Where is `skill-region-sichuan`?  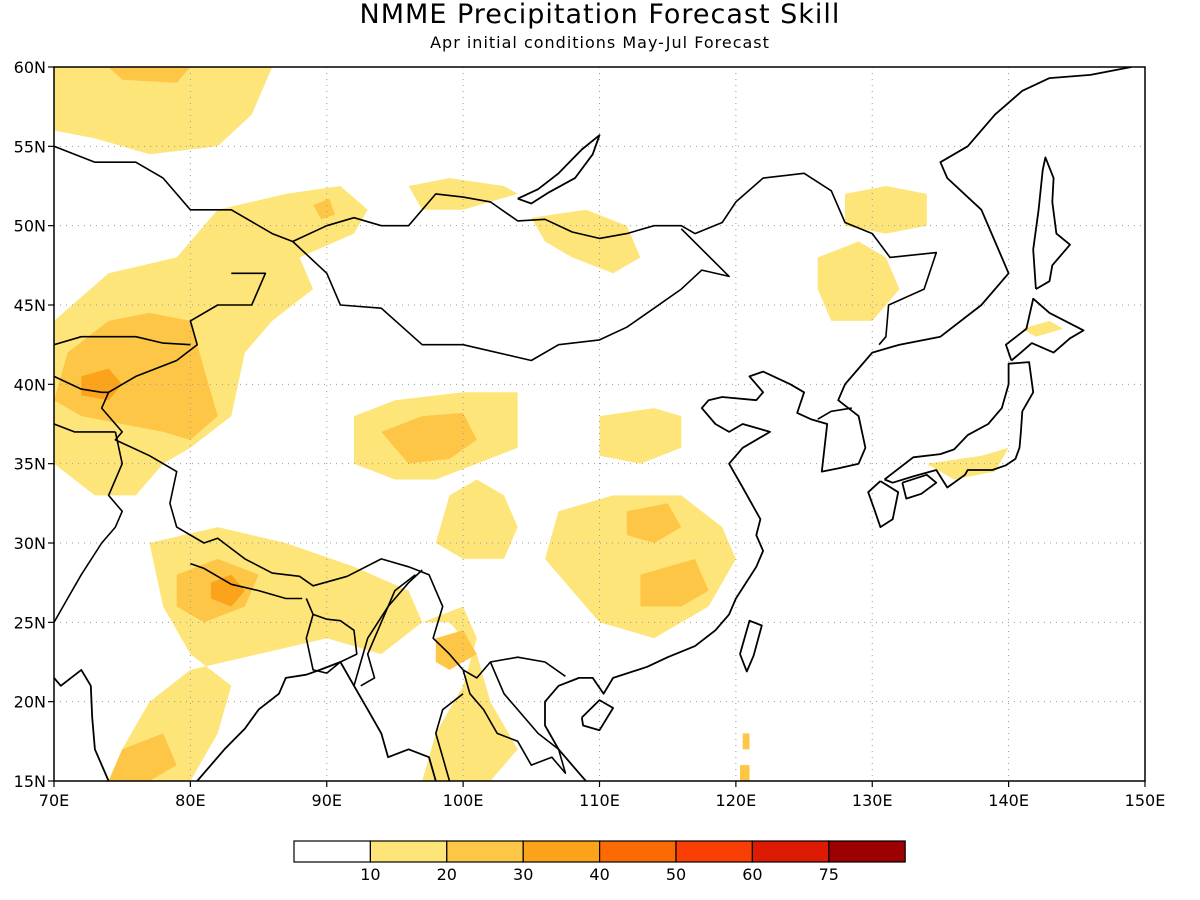 skill-region-sichuan is located at coordinates (476, 519).